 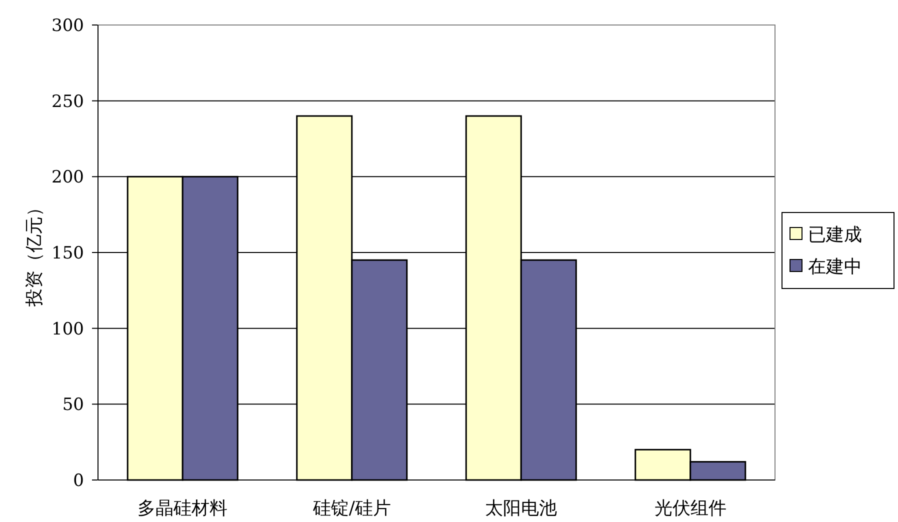 What do you see at coordinates (68, 26) in the screenshot?
I see `y-tick-label: 300` at bounding box center [68, 26].